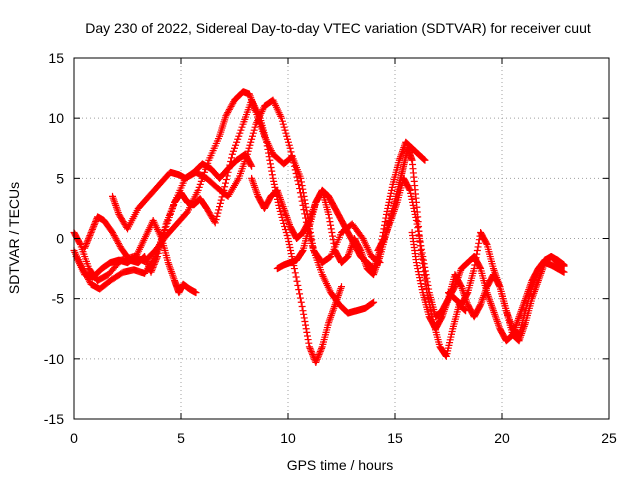  What do you see at coordinates (609, 438) in the screenshot?
I see `x-tick-label: 25` at bounding box center [609, 438].